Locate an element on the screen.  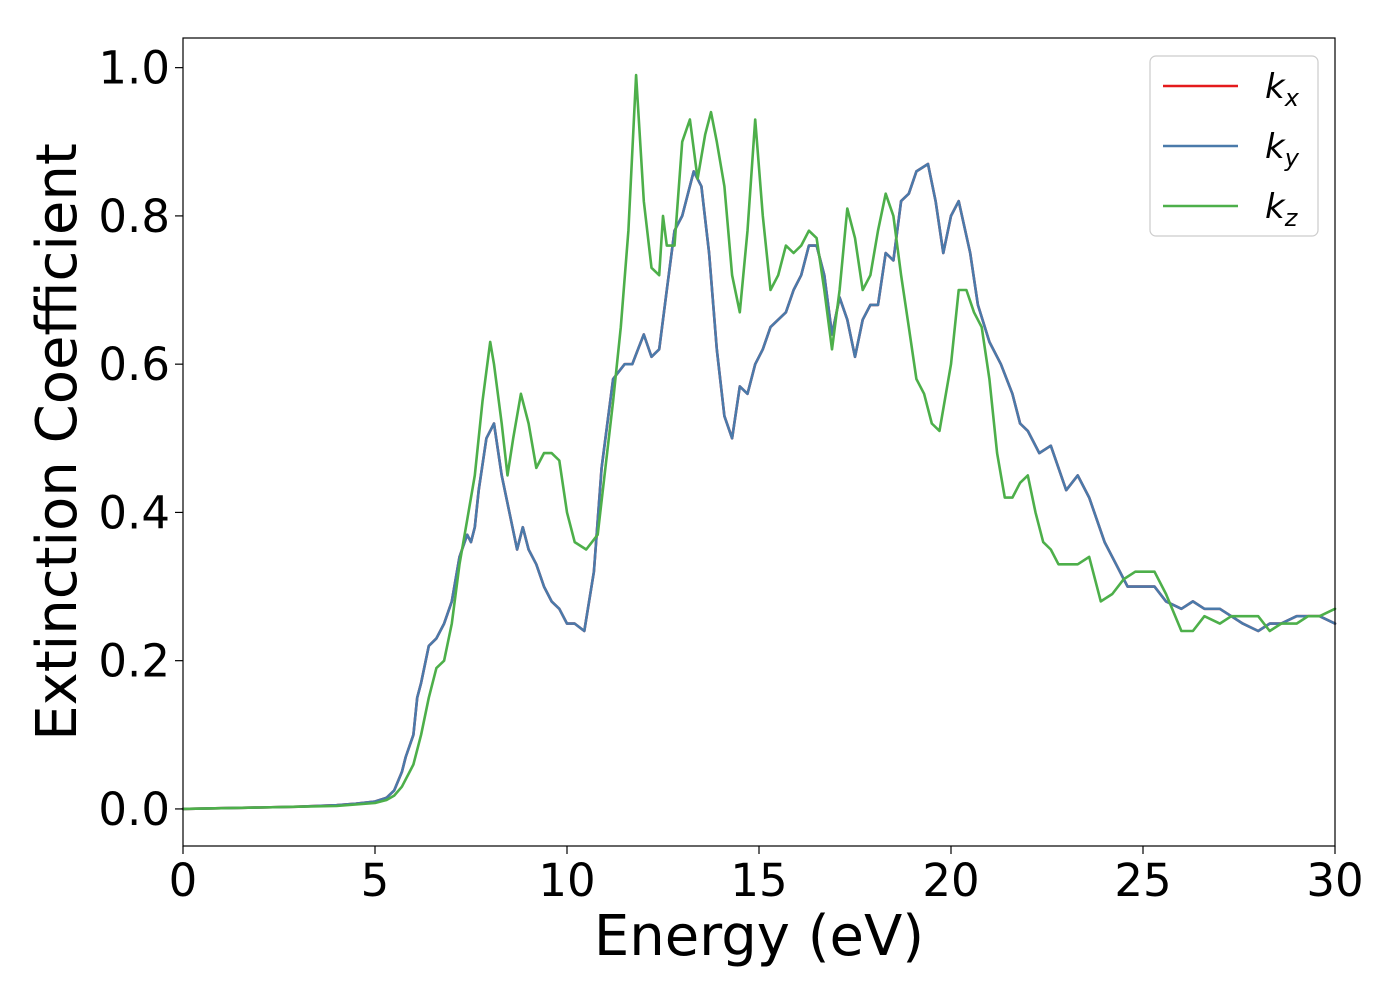
x-tick-label: 15 is located at coordinates (758, 880).